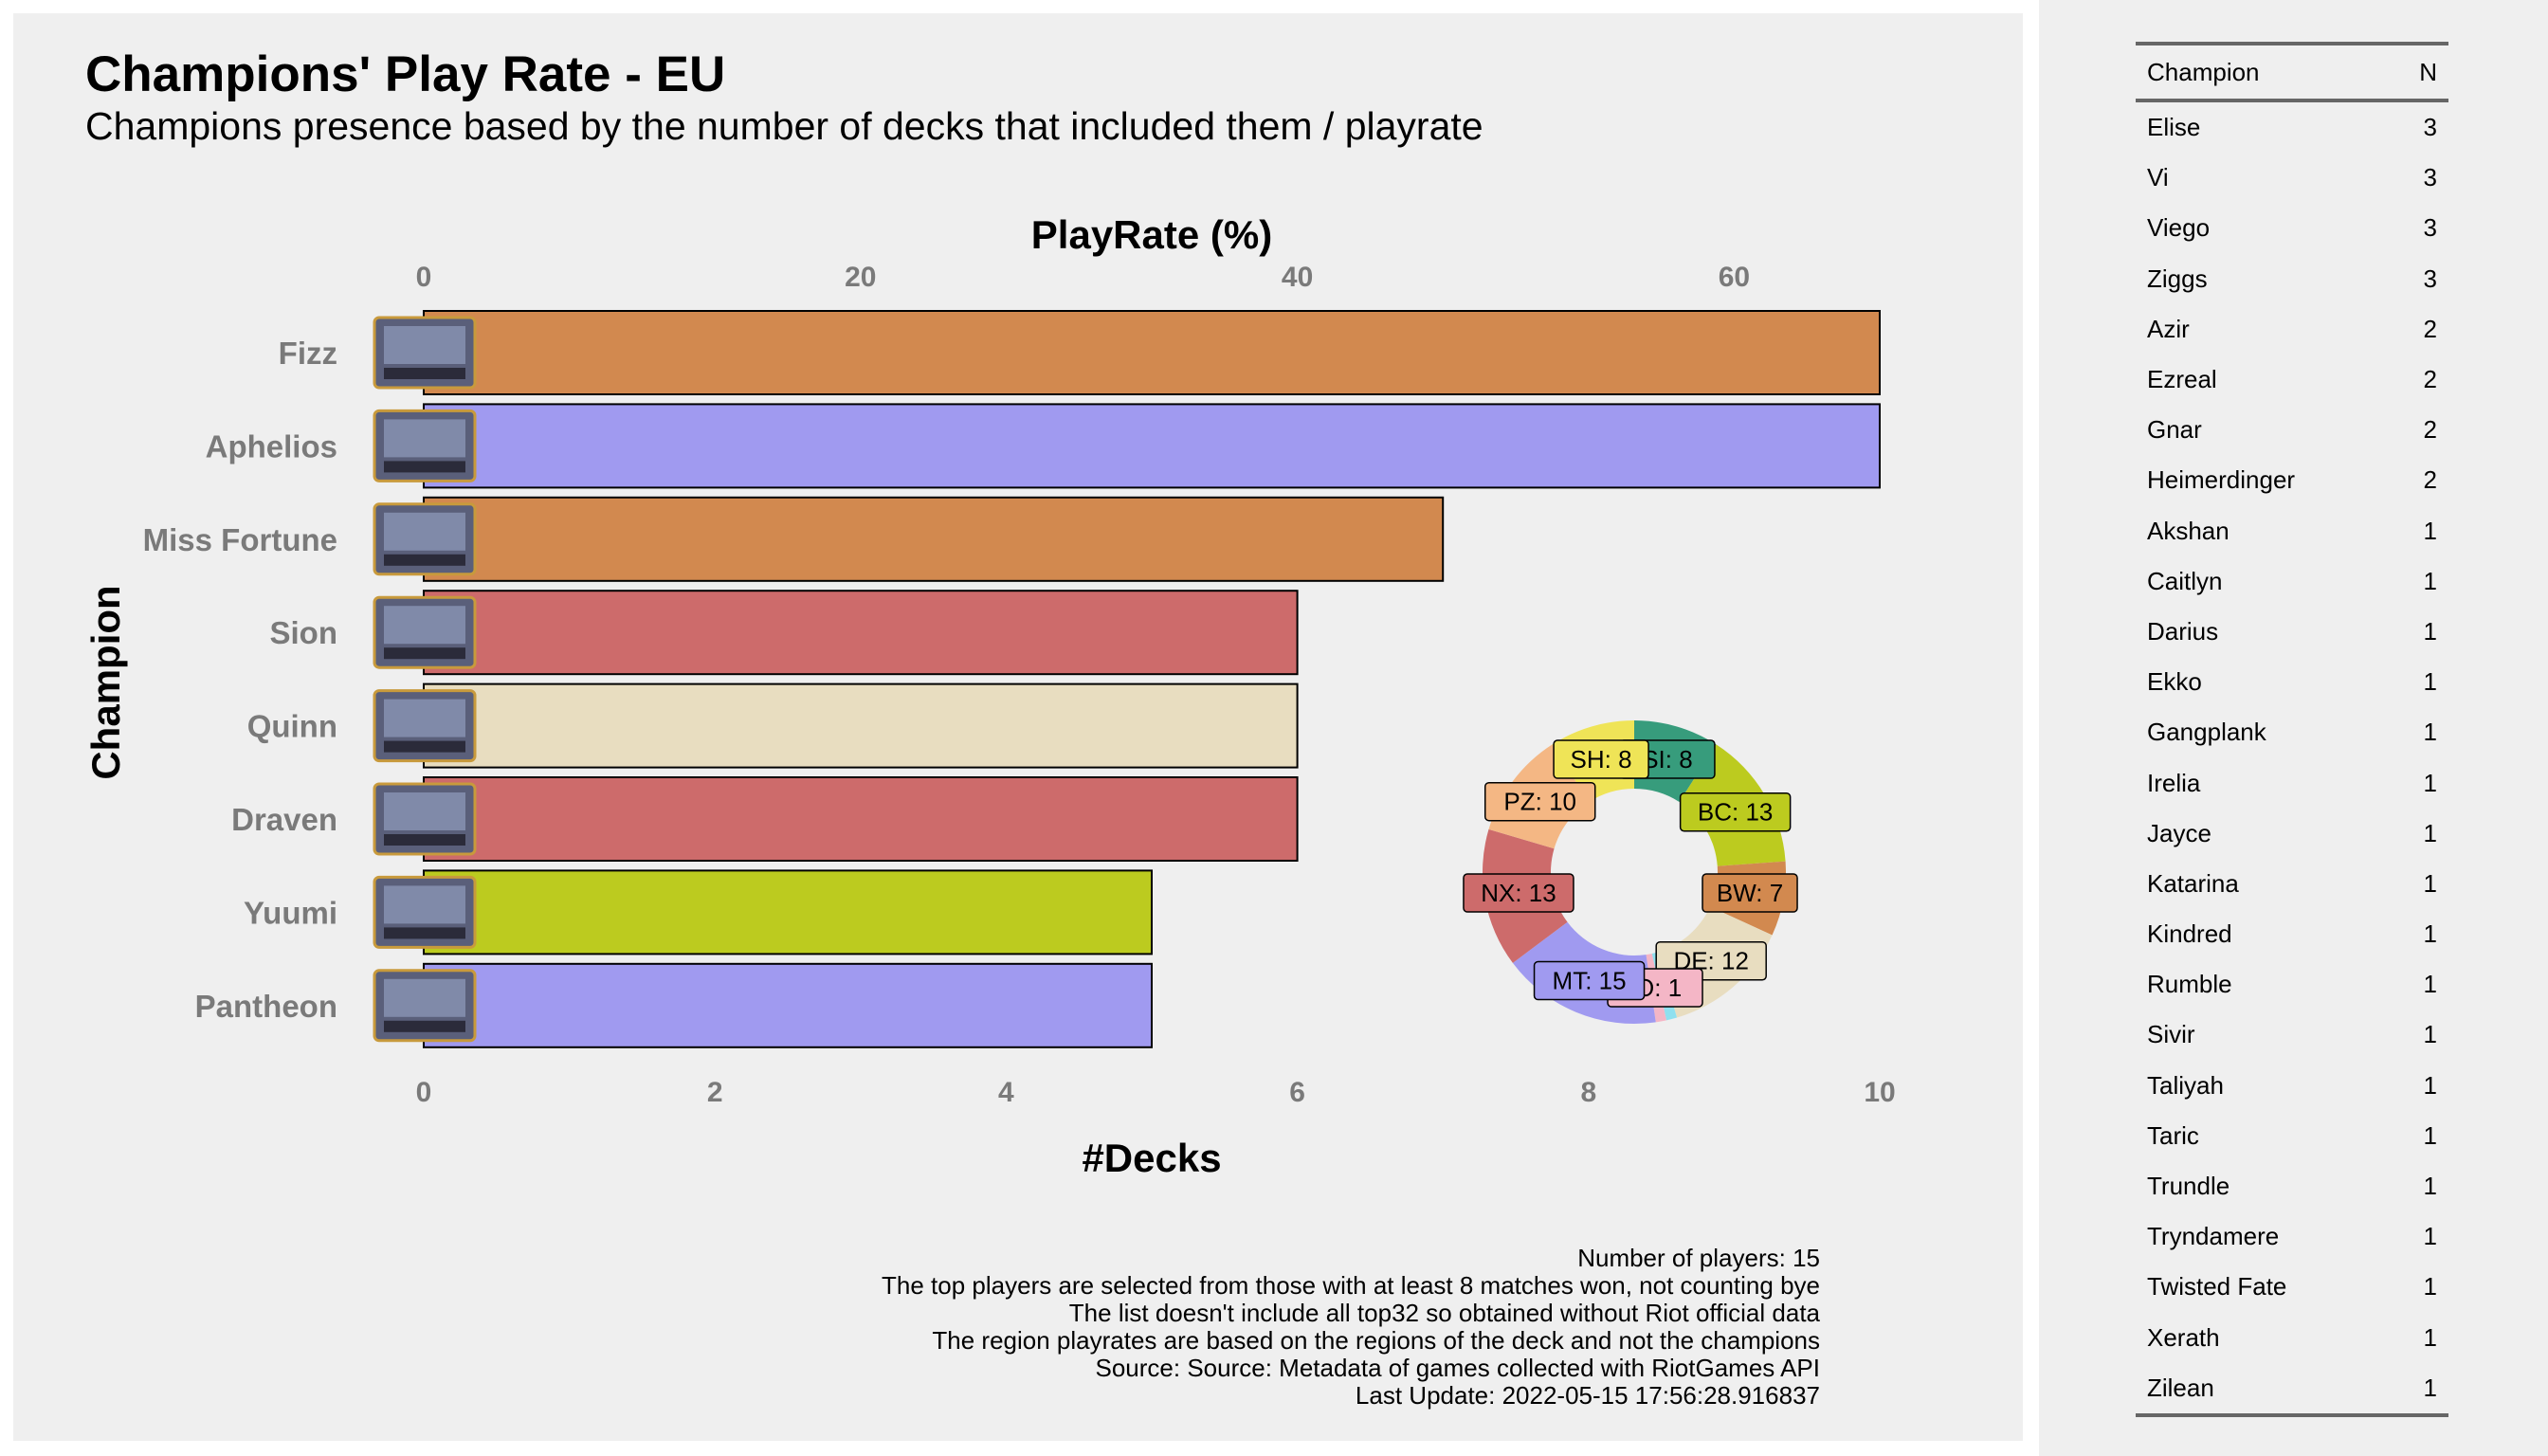  What do you see at coordinates (2292, 884) in the screenshot?
I see `table-row: Katarina 1` at bounding box center [2292, 884].